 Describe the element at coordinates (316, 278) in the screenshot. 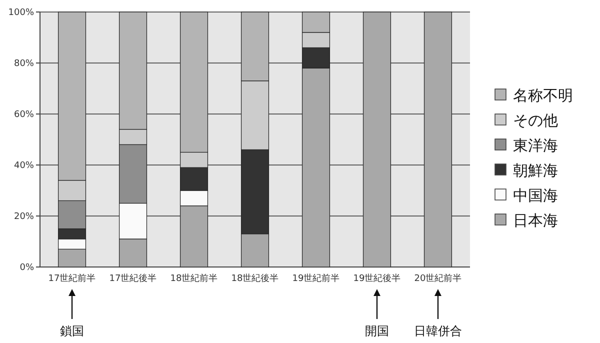

I see `x-tick-label: 19世紀前半` at that location.